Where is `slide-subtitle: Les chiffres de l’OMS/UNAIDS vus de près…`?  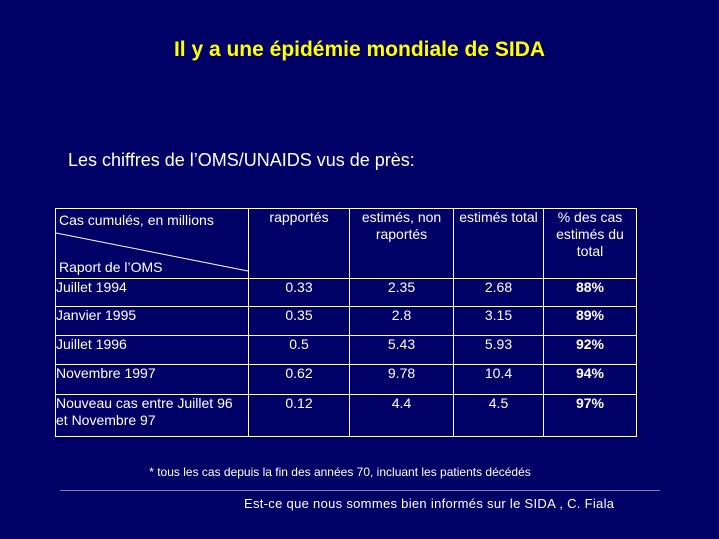 slide-subtitle: Les chiffres de l’OMS/UNAIDS vus de près… is located at coordinates (241, 160).